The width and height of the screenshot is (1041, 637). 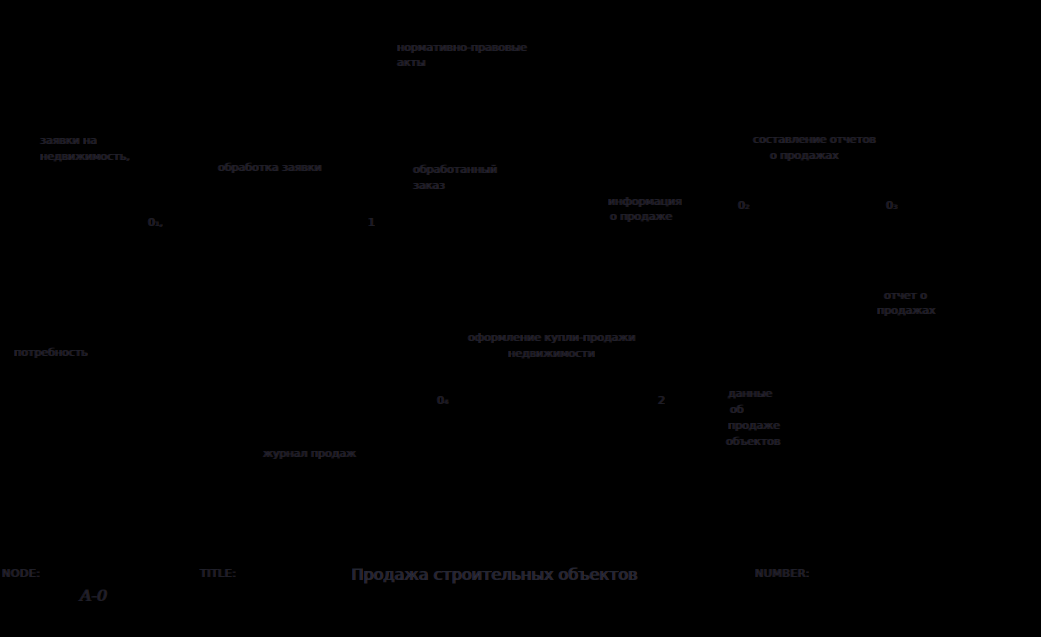 What do you see at coordinates (645, 201) in the screenshot?
I see `arrow-sale-info-line1: информация` at bounding box center [645, 201].